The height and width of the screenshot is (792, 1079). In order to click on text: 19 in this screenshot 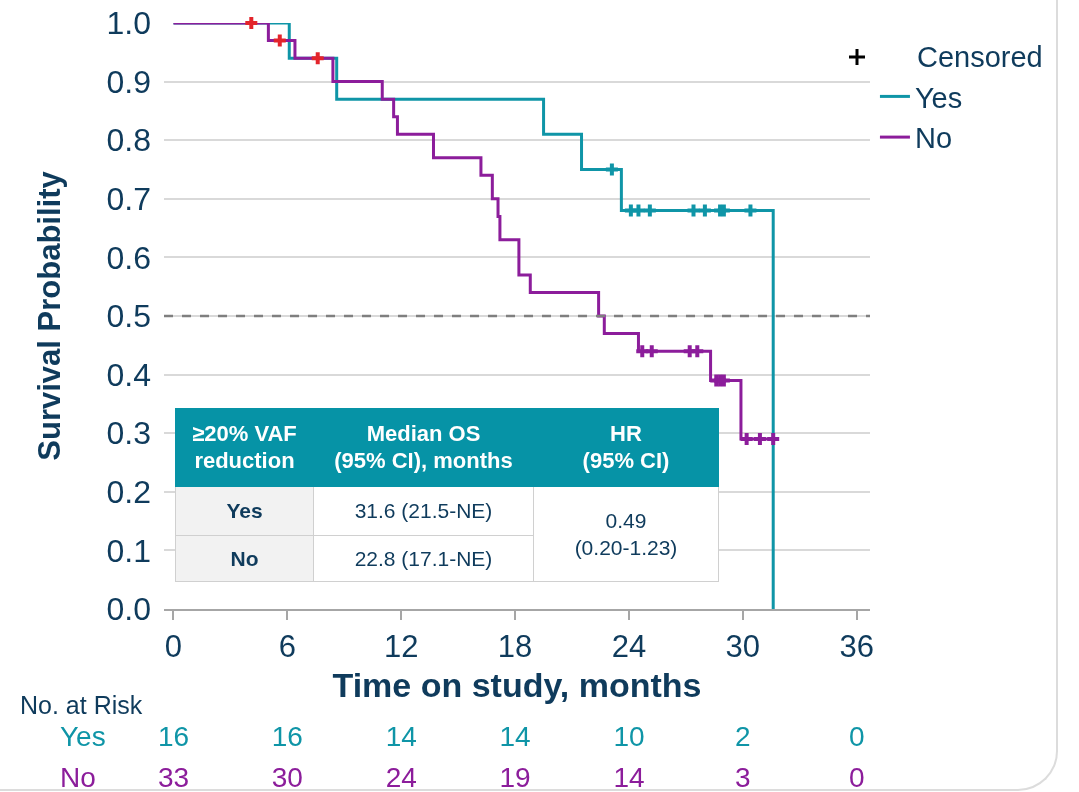, I will do `click(515, 777)`.